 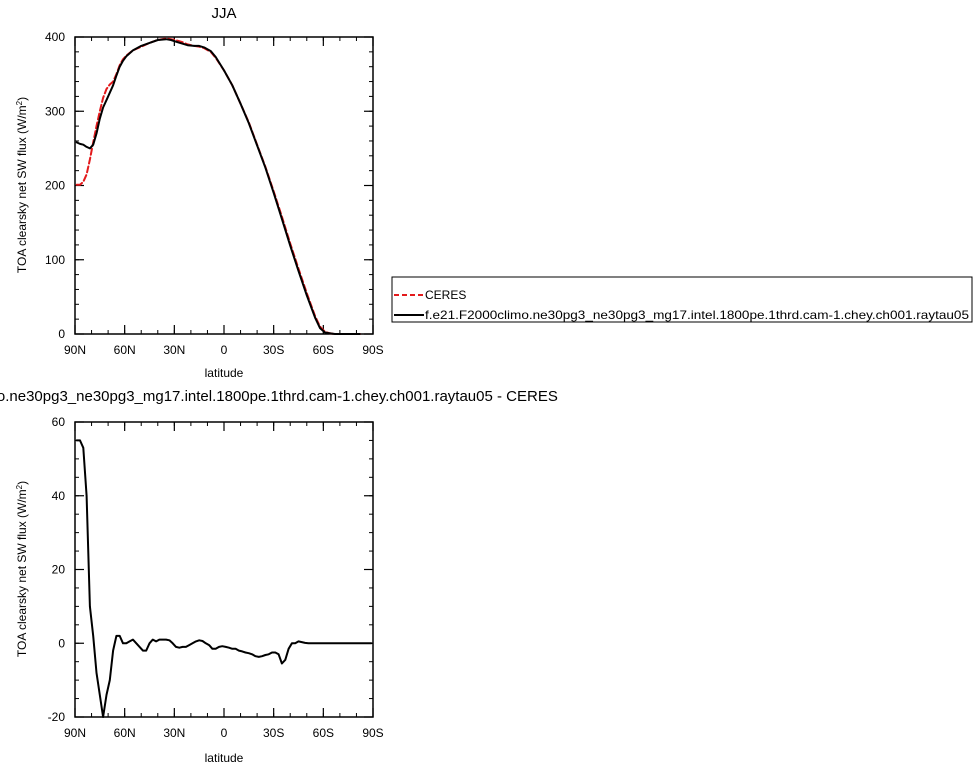 I want to click on legend-box, so click(x=682, y=299).